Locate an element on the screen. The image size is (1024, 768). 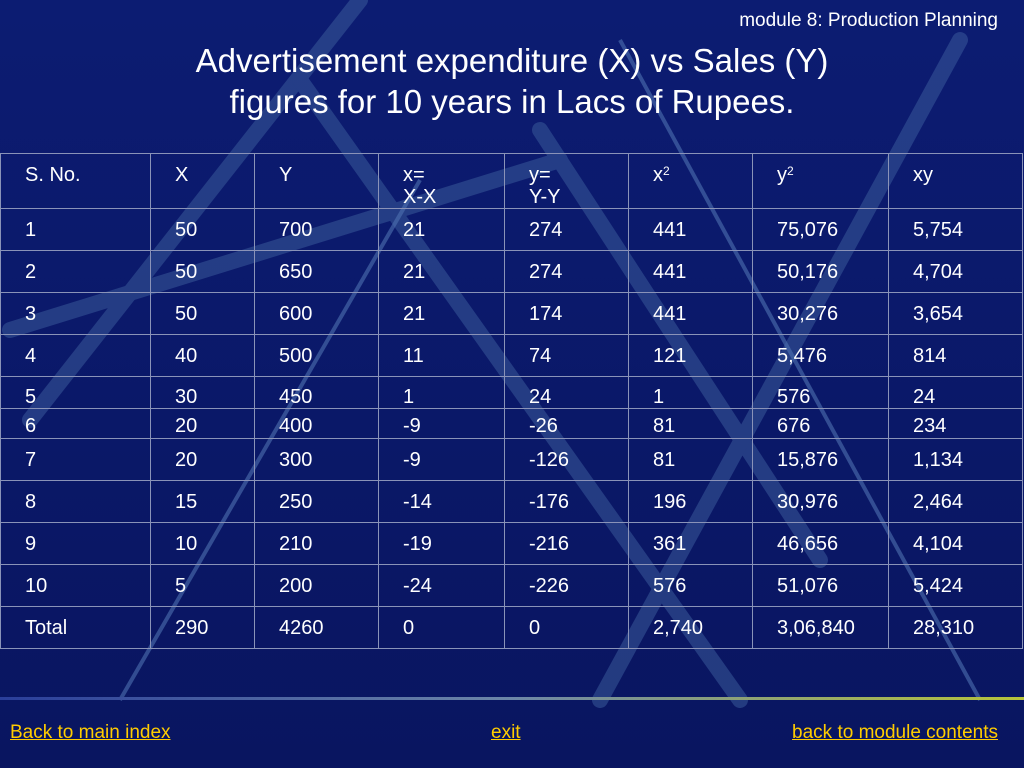
table-cell: 6 is located at coordinates (75, 423).